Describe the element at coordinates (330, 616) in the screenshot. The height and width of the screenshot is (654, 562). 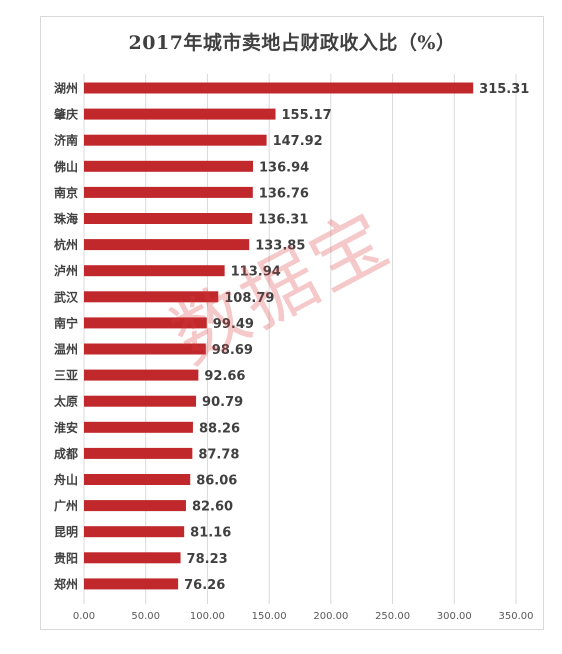
I see `x-tick-label: 200.00` at that location.